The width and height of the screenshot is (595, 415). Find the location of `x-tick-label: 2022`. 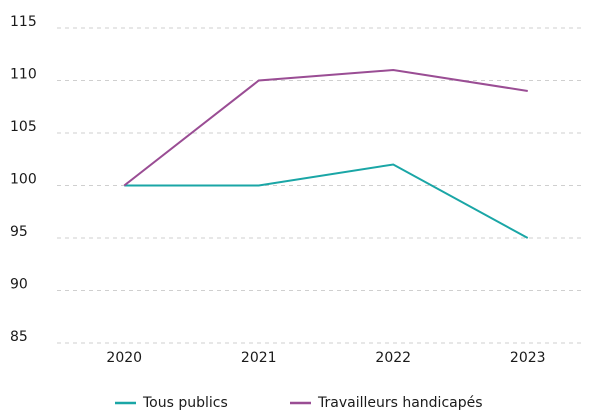

x-tick-label: 2022 is located at coordinates (393, 358).